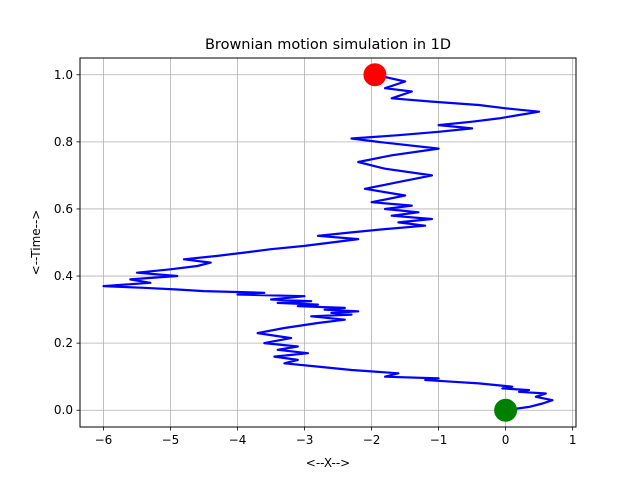 The image size is (640, 480). I want to click on y-tick-label: 1.0, so click(63, 75).